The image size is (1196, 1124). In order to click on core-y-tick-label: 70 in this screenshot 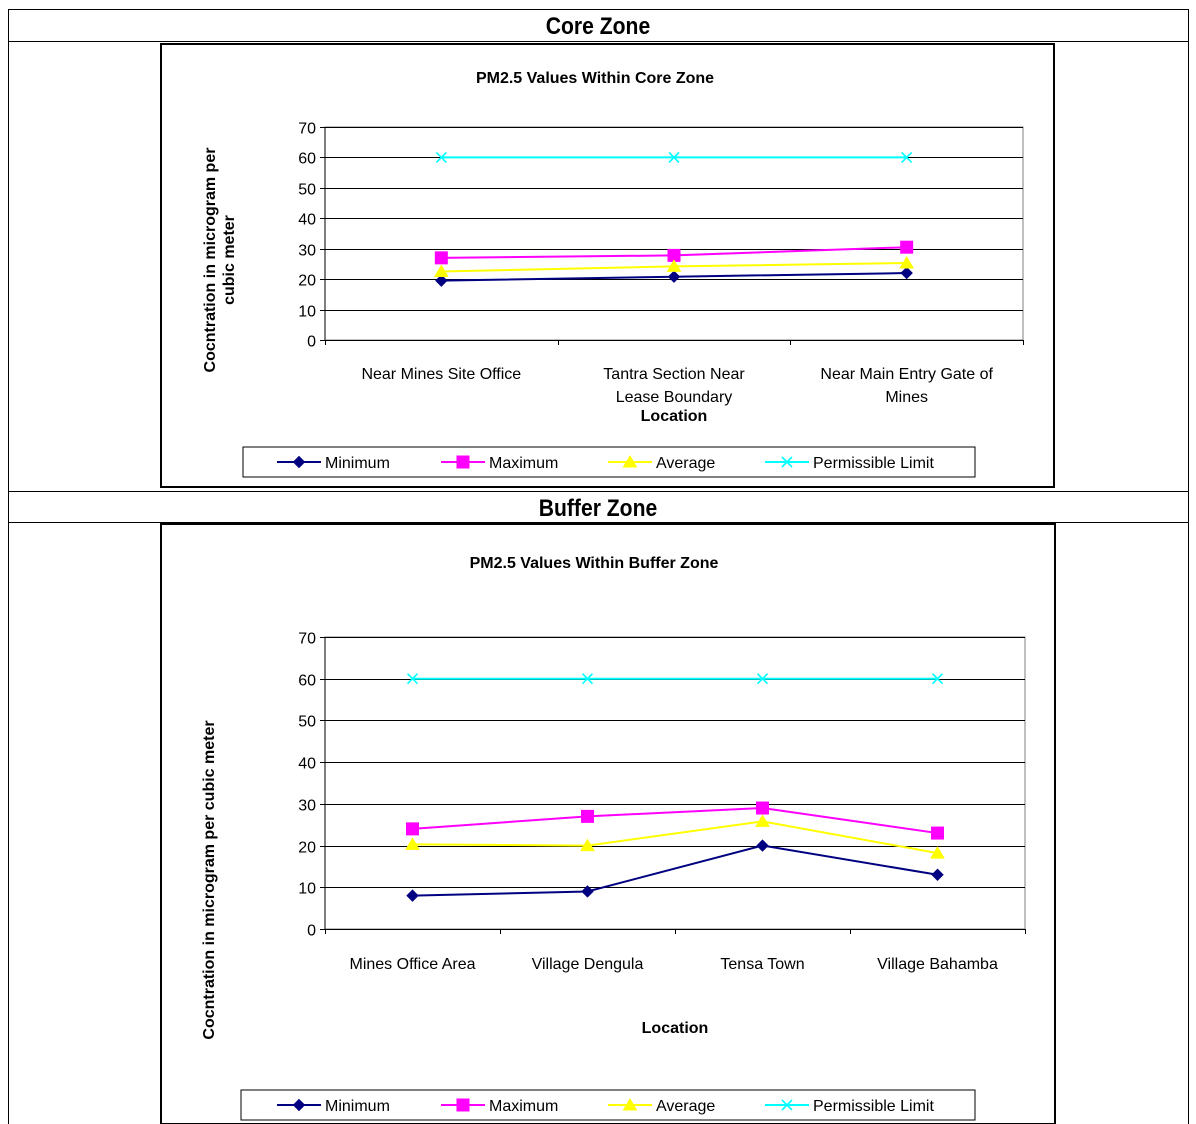, I will do `click(307, 129)`.